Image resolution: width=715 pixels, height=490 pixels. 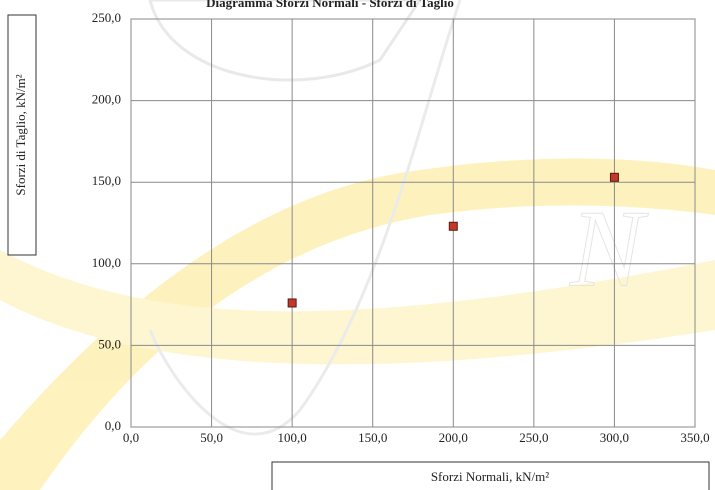 What do you see at coordinates (453, 437) in the screenshot?
I see `x-tick-label: 200,0` at bounding box center [453, 437].